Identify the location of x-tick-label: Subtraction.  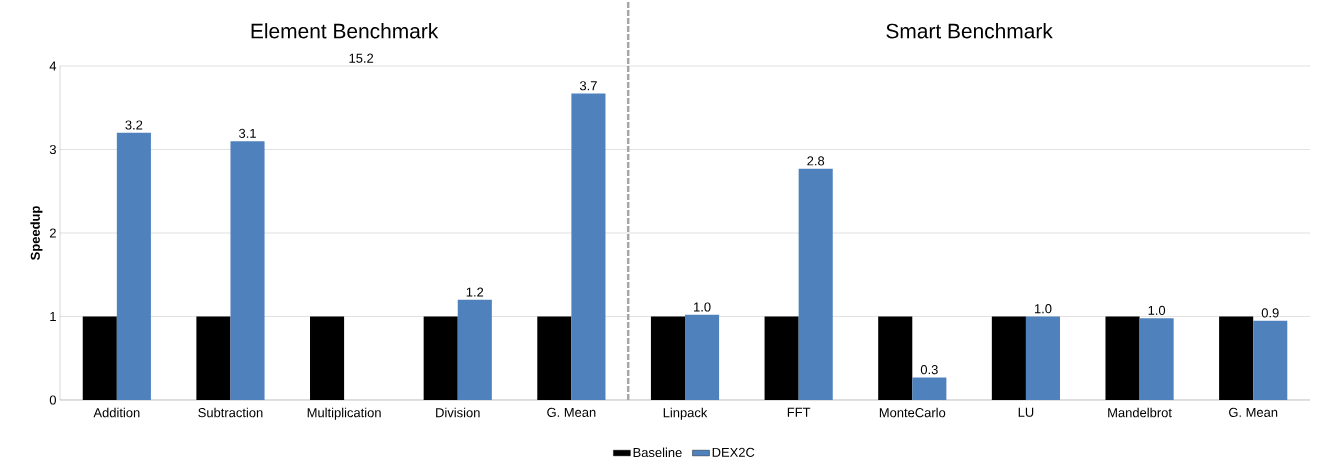
(230, 412).